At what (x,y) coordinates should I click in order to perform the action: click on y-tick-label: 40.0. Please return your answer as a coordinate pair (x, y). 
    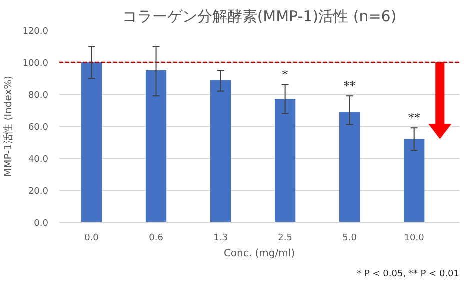
    Looking at the image, I should click on (38, 160).